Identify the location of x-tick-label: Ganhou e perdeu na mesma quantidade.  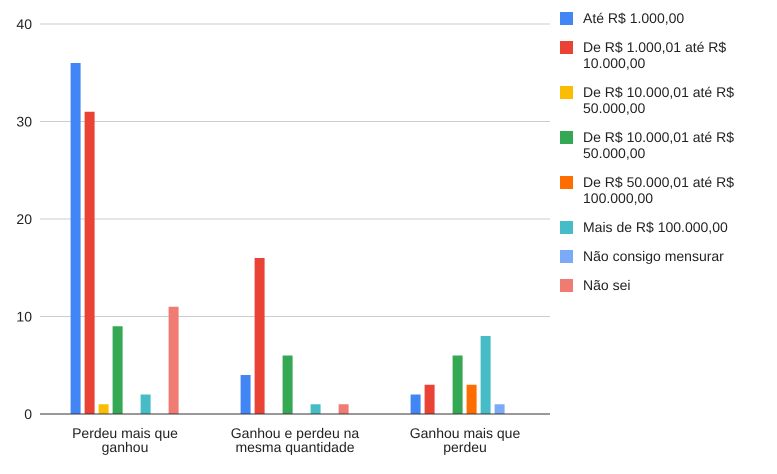
(295, 439).